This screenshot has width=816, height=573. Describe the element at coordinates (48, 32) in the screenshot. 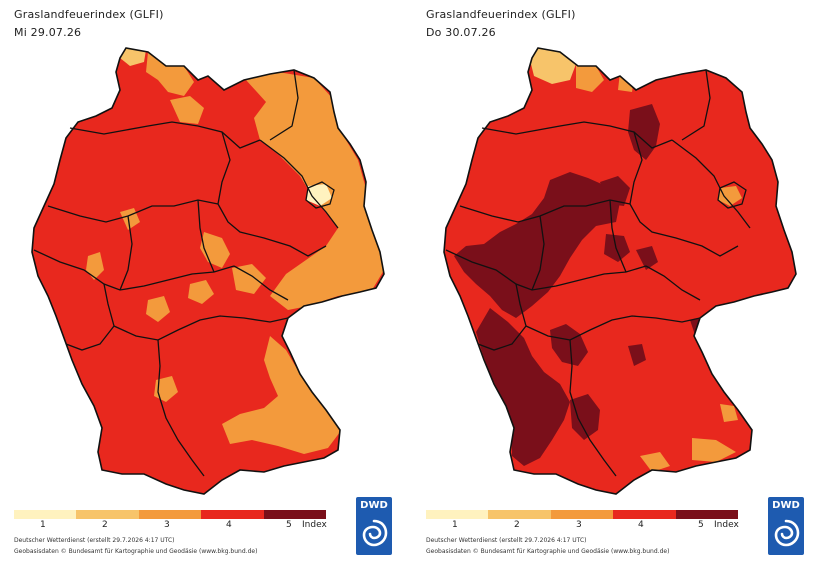

I see `panel-date: Mi 29.07.26` at that location.